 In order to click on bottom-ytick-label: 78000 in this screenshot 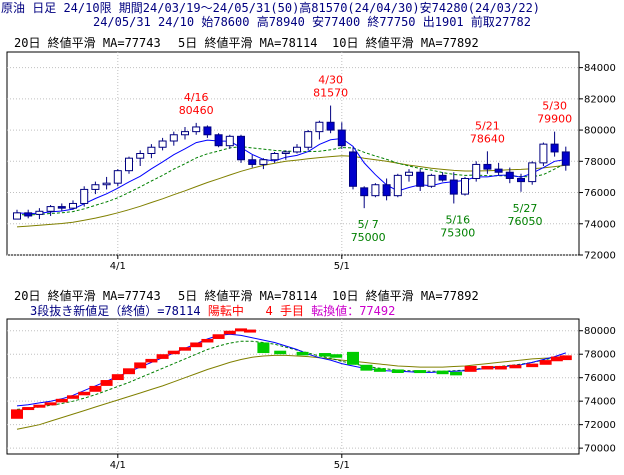, I will do `click(600, 355)`.